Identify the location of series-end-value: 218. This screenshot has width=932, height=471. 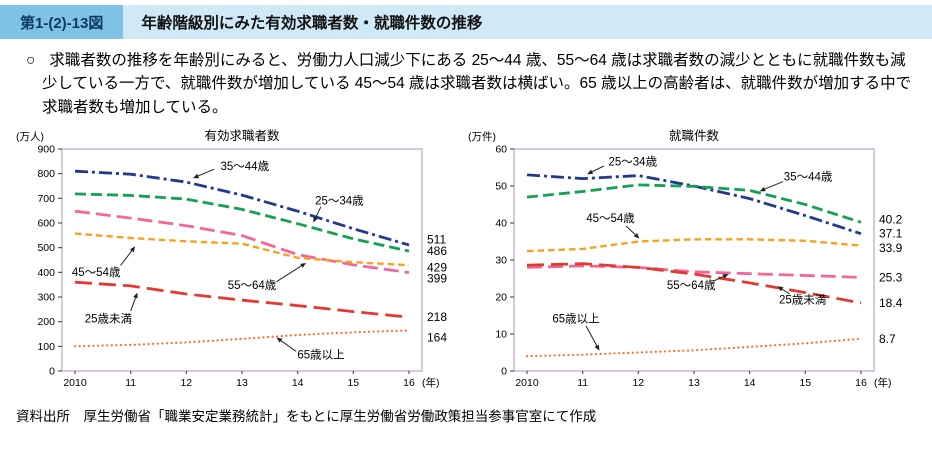
(437, 317).